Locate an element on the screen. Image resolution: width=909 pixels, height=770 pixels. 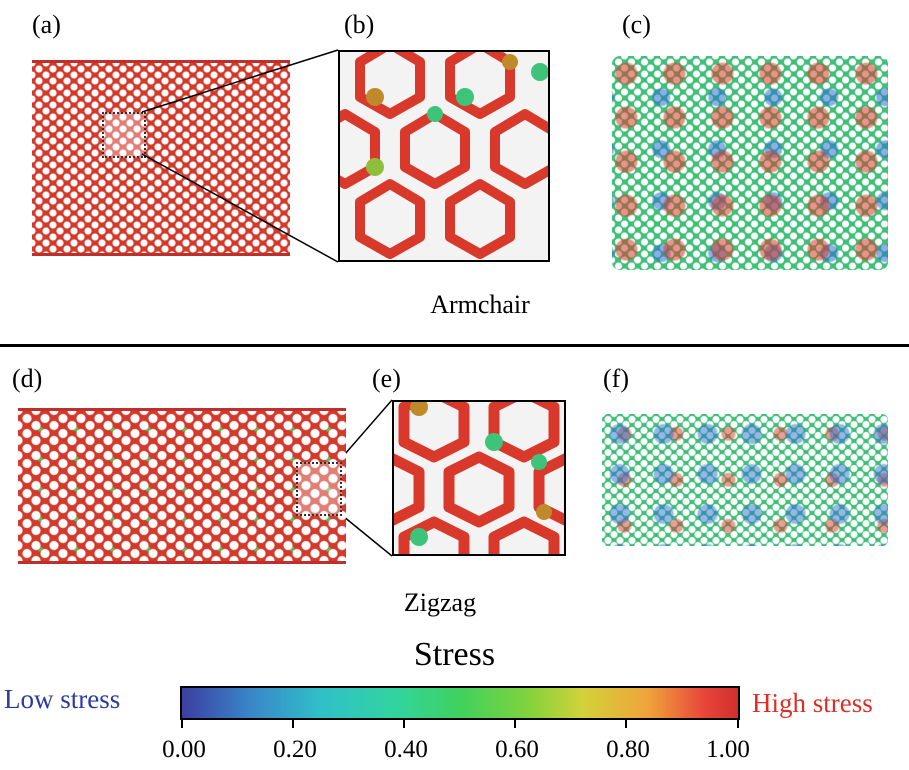
zigzag-fractured-tube-image is located at coordinates (745, 480).